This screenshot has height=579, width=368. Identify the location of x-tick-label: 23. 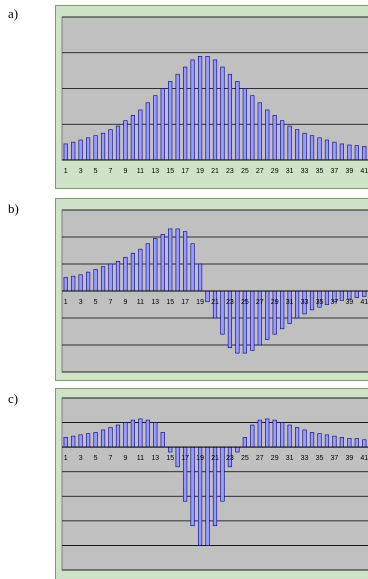
(230, 458).